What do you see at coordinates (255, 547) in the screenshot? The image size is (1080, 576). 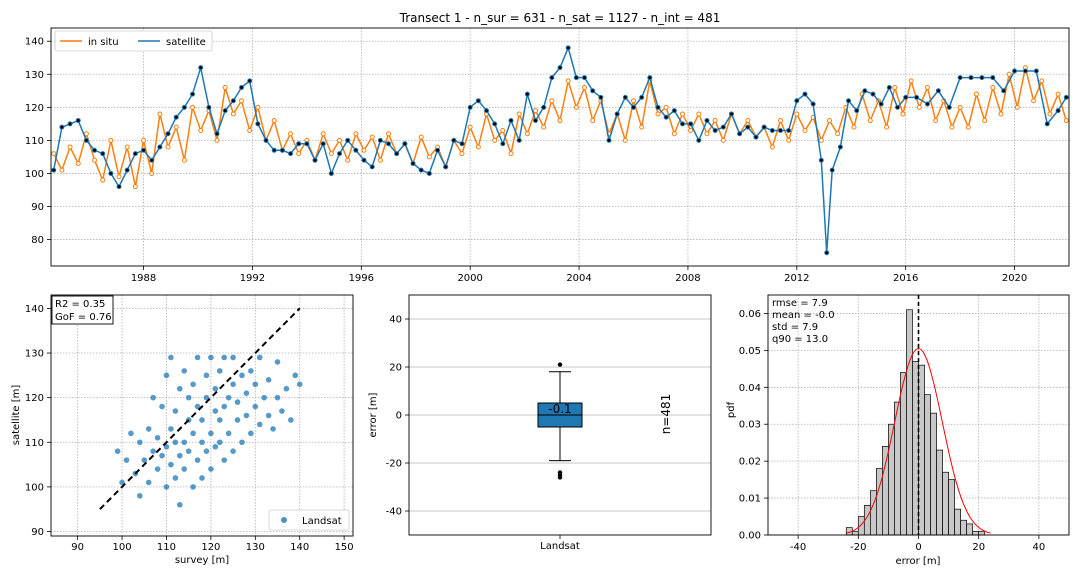 I see `x-tick-label: 130` at bounding box center [255, 547].